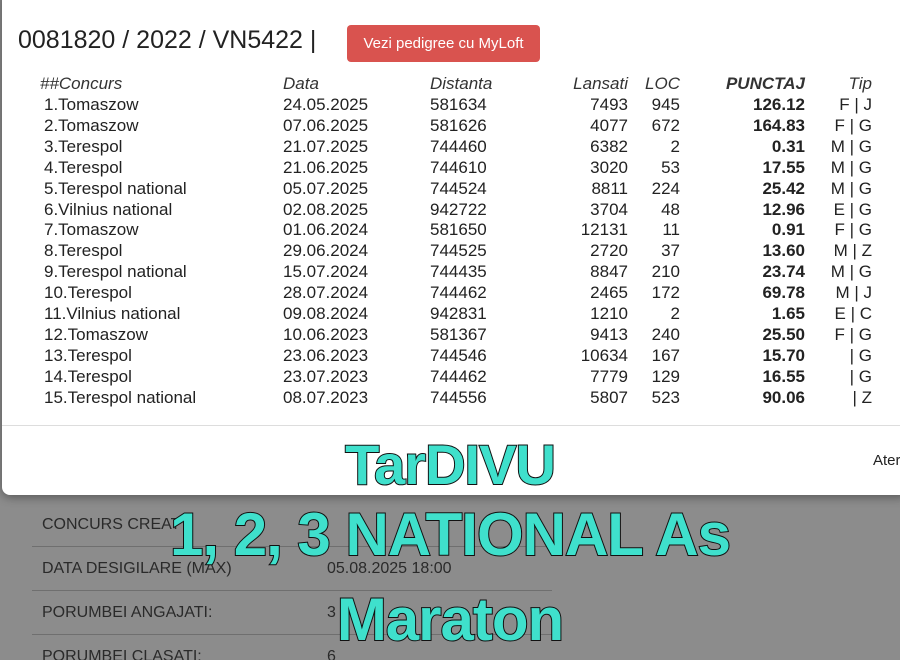  Describe the element at coordinates (83, 146) in the screenshot. I see `race-name: 3.Terespol` at that location.